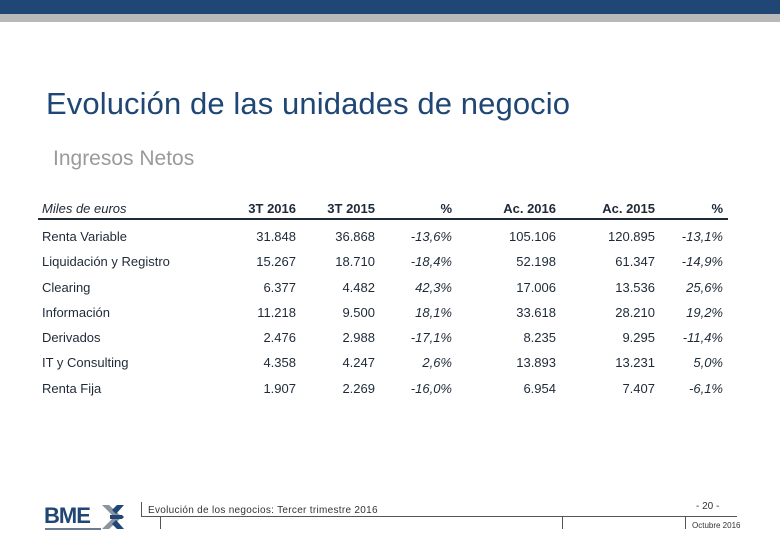 The width and height of the screenshot is (780, 540). I want to click on row-label: Información, so click(76, 312).